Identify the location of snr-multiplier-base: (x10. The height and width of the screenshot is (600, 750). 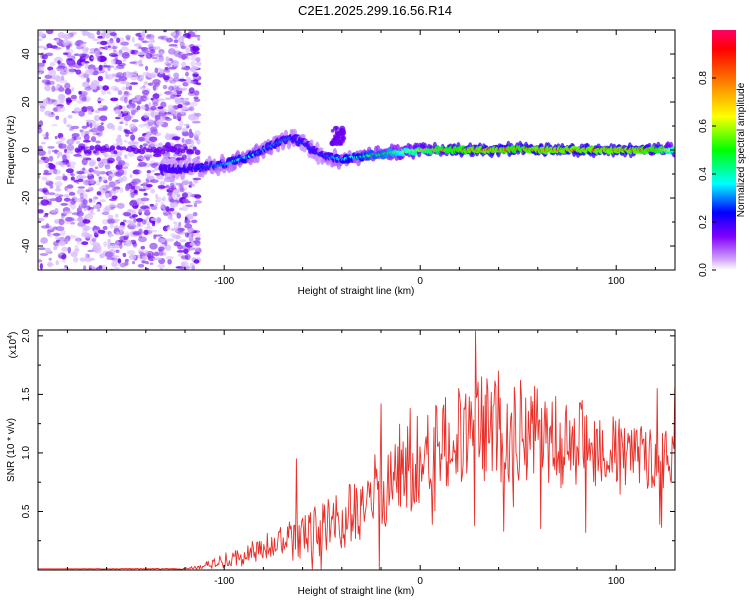
(13, 348).